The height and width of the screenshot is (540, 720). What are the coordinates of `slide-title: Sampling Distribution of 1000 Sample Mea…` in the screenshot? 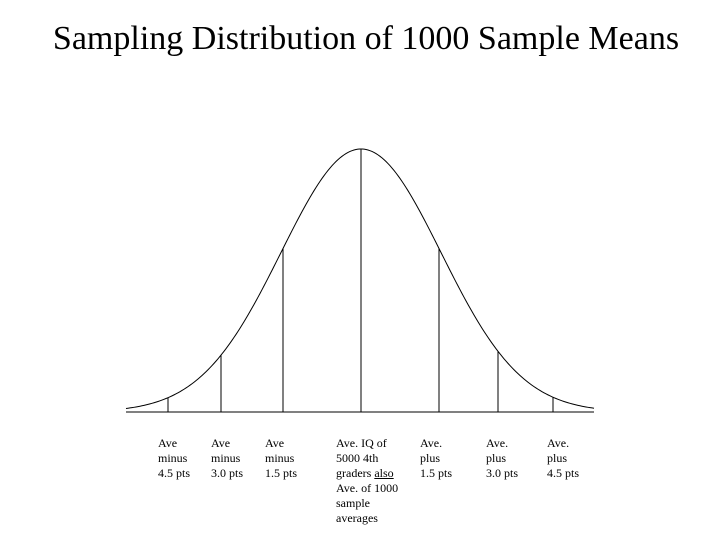 It's located at (366, 38).